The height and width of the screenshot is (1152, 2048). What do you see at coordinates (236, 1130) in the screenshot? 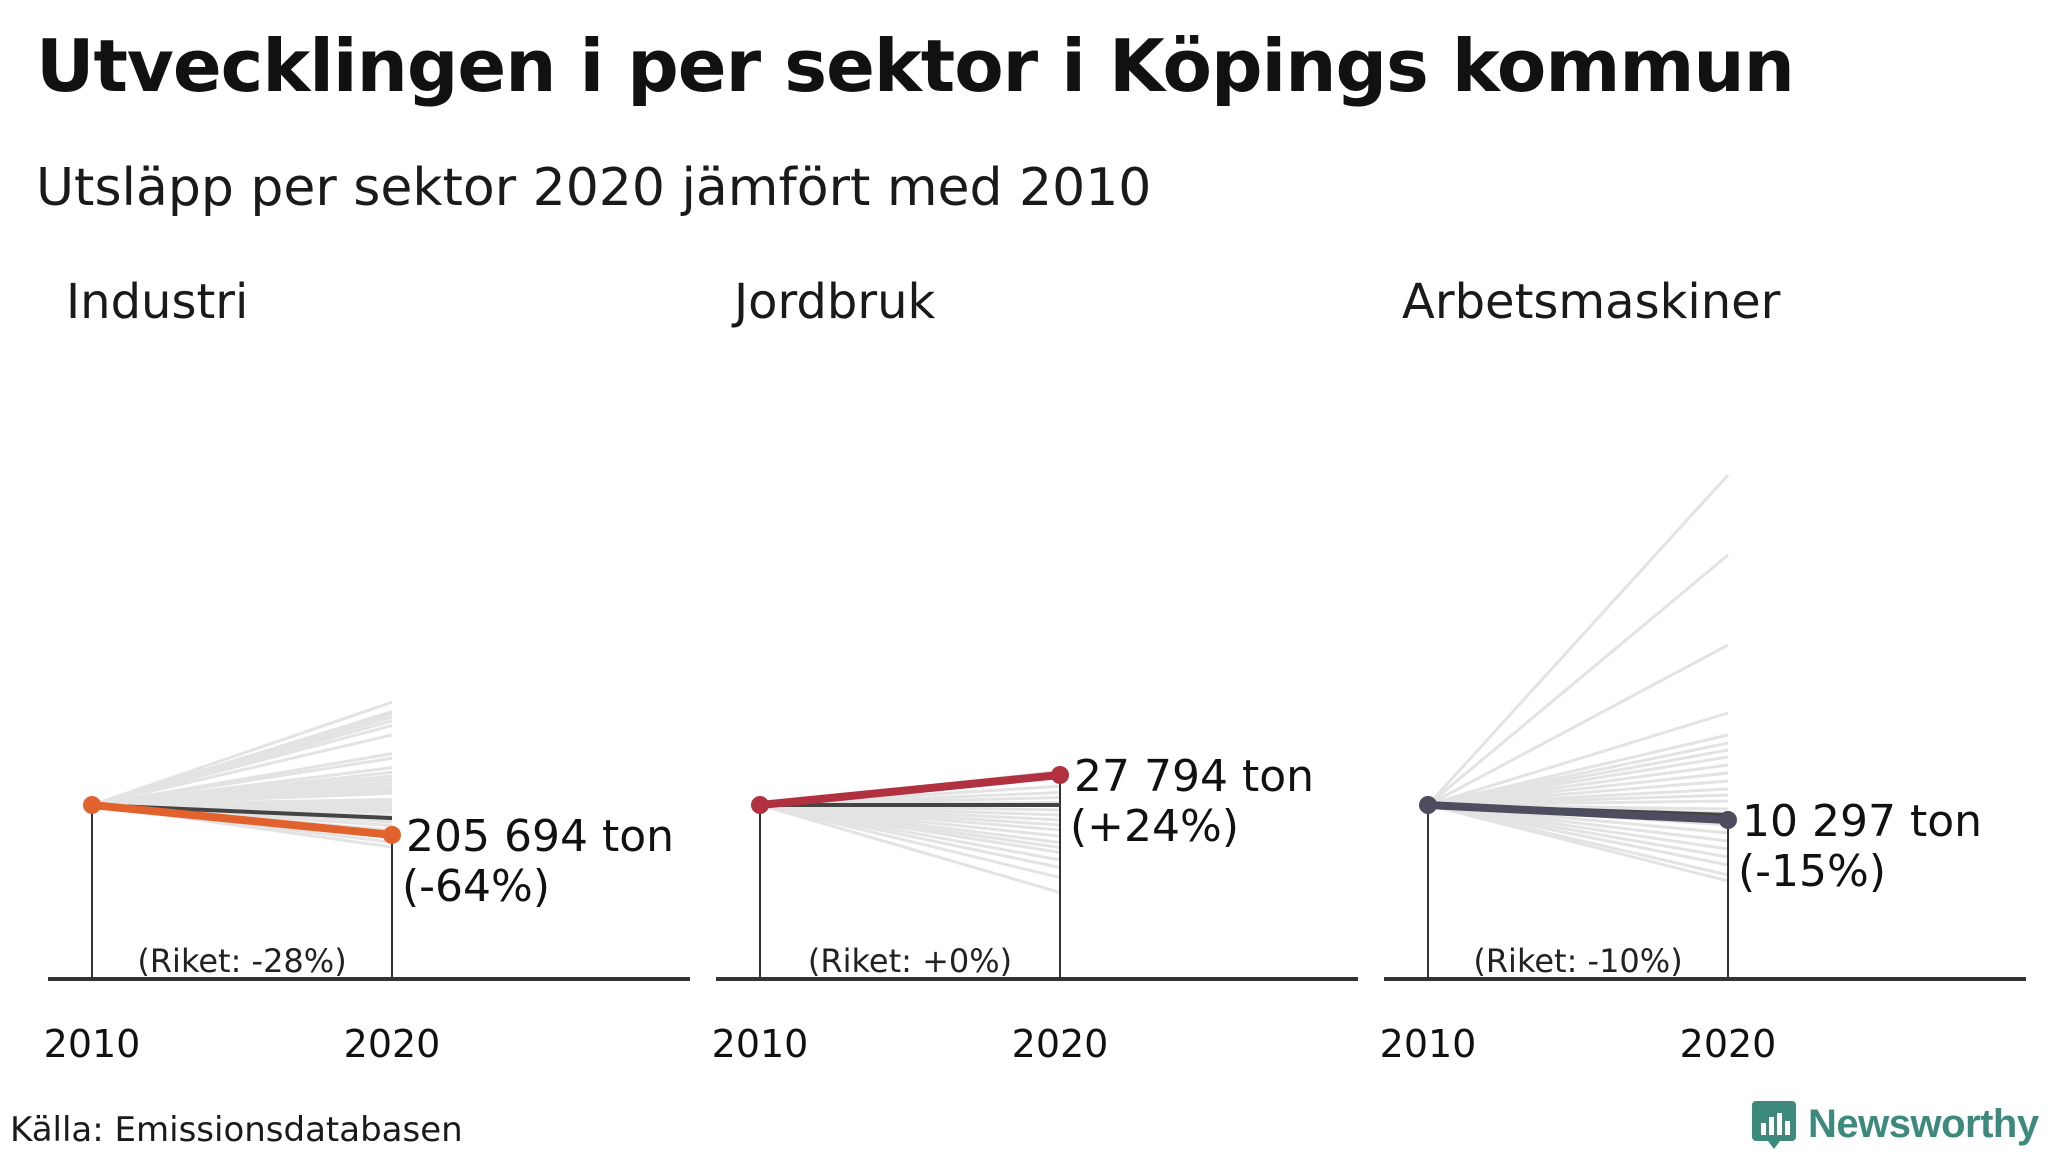
I see `source-note: Källa: Emissionsdatabasen` at bounding box center [236, 1130].